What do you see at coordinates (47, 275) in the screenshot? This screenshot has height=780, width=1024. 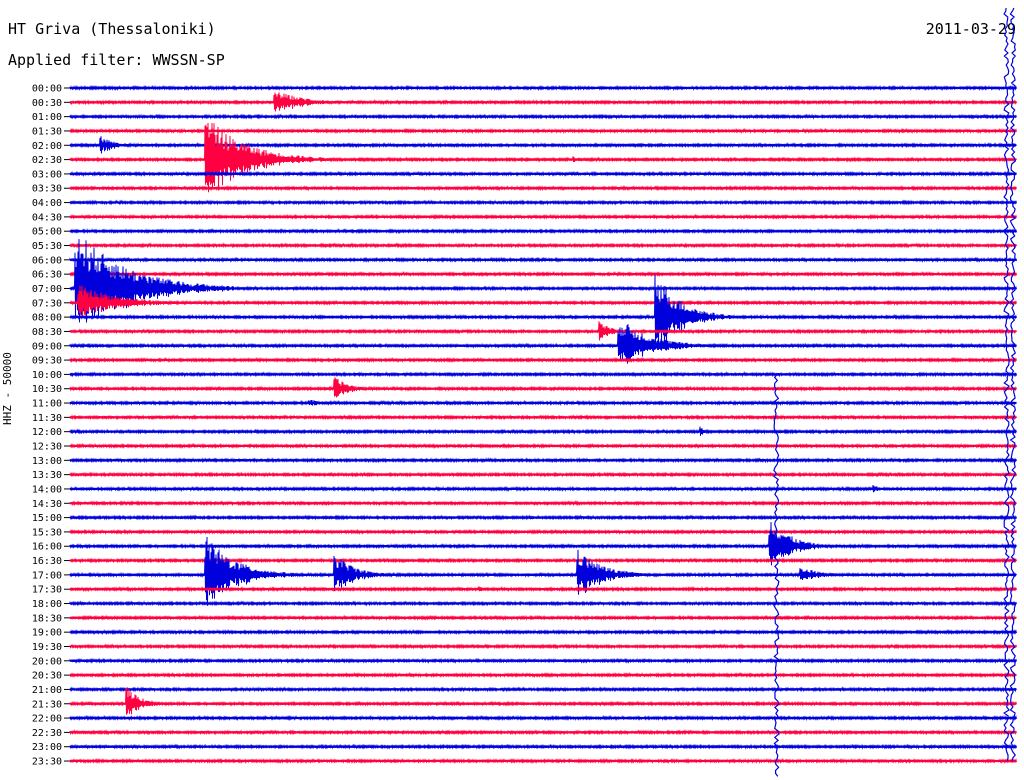 I see `y-tick-label: 06:30` at bounding box center [47, 275].